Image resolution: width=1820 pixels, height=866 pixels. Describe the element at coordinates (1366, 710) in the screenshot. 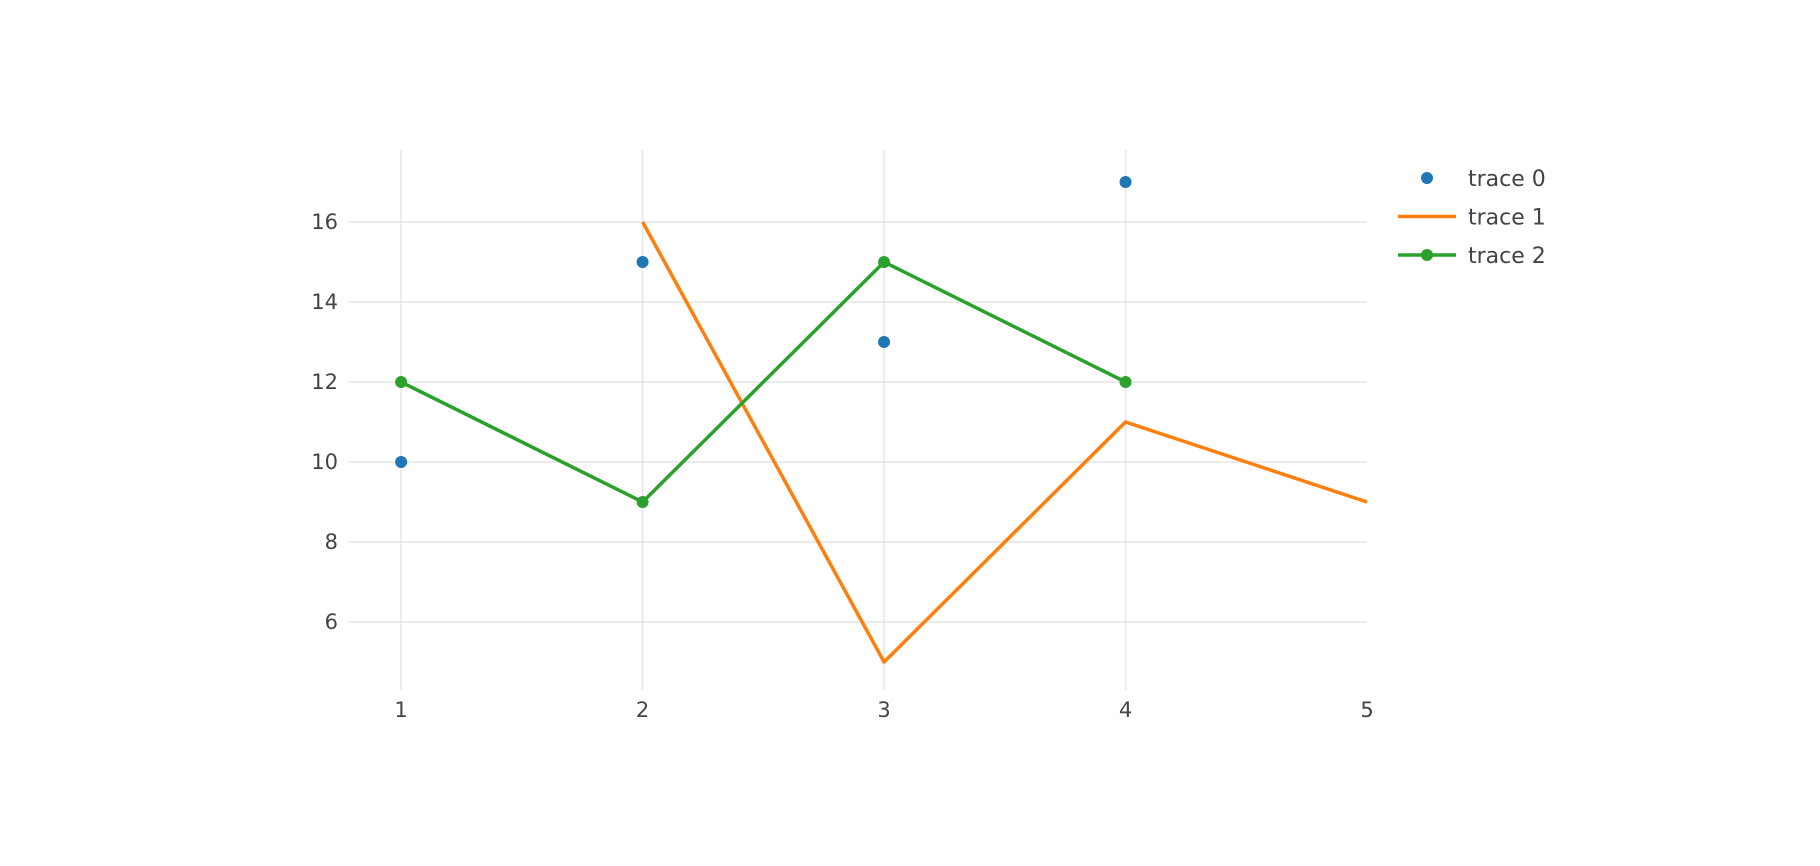

I see `x-tick-label: 5` at that location.